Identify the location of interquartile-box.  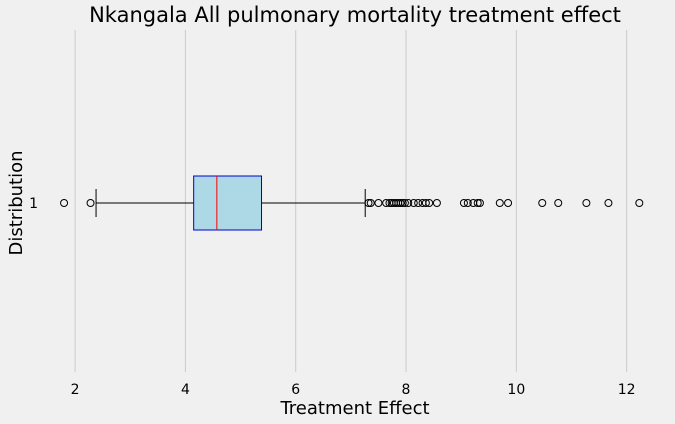
(228, 203).